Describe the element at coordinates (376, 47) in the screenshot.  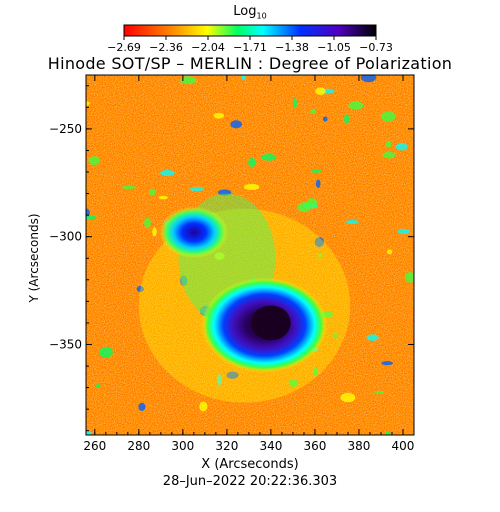
I see `colorbar-tick-label: −0.73` at that location.